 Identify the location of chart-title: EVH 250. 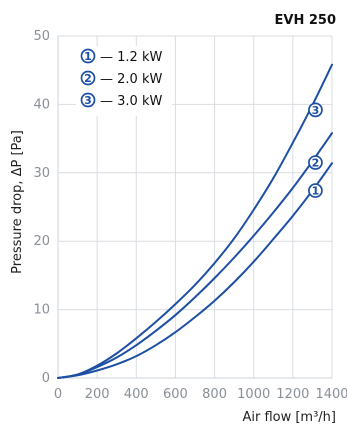
(305, 20).